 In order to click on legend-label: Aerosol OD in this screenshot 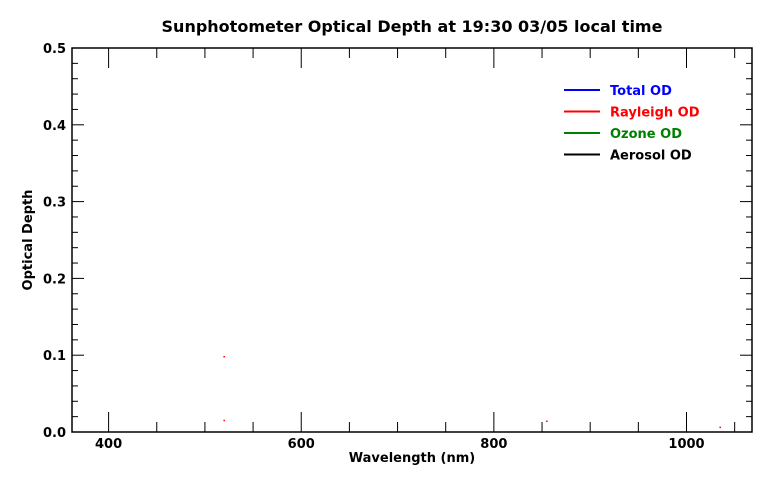, I will do `click(651, 156)`.